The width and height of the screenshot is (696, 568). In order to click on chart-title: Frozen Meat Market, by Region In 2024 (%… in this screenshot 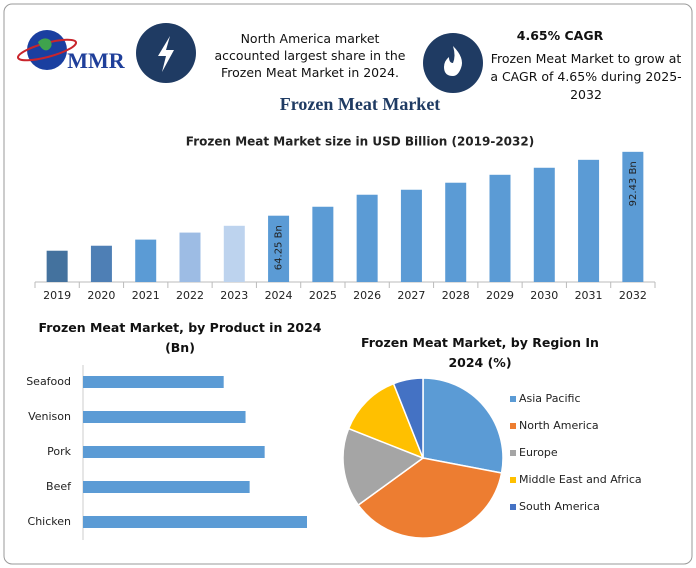, I will do `click(480, 352)`.